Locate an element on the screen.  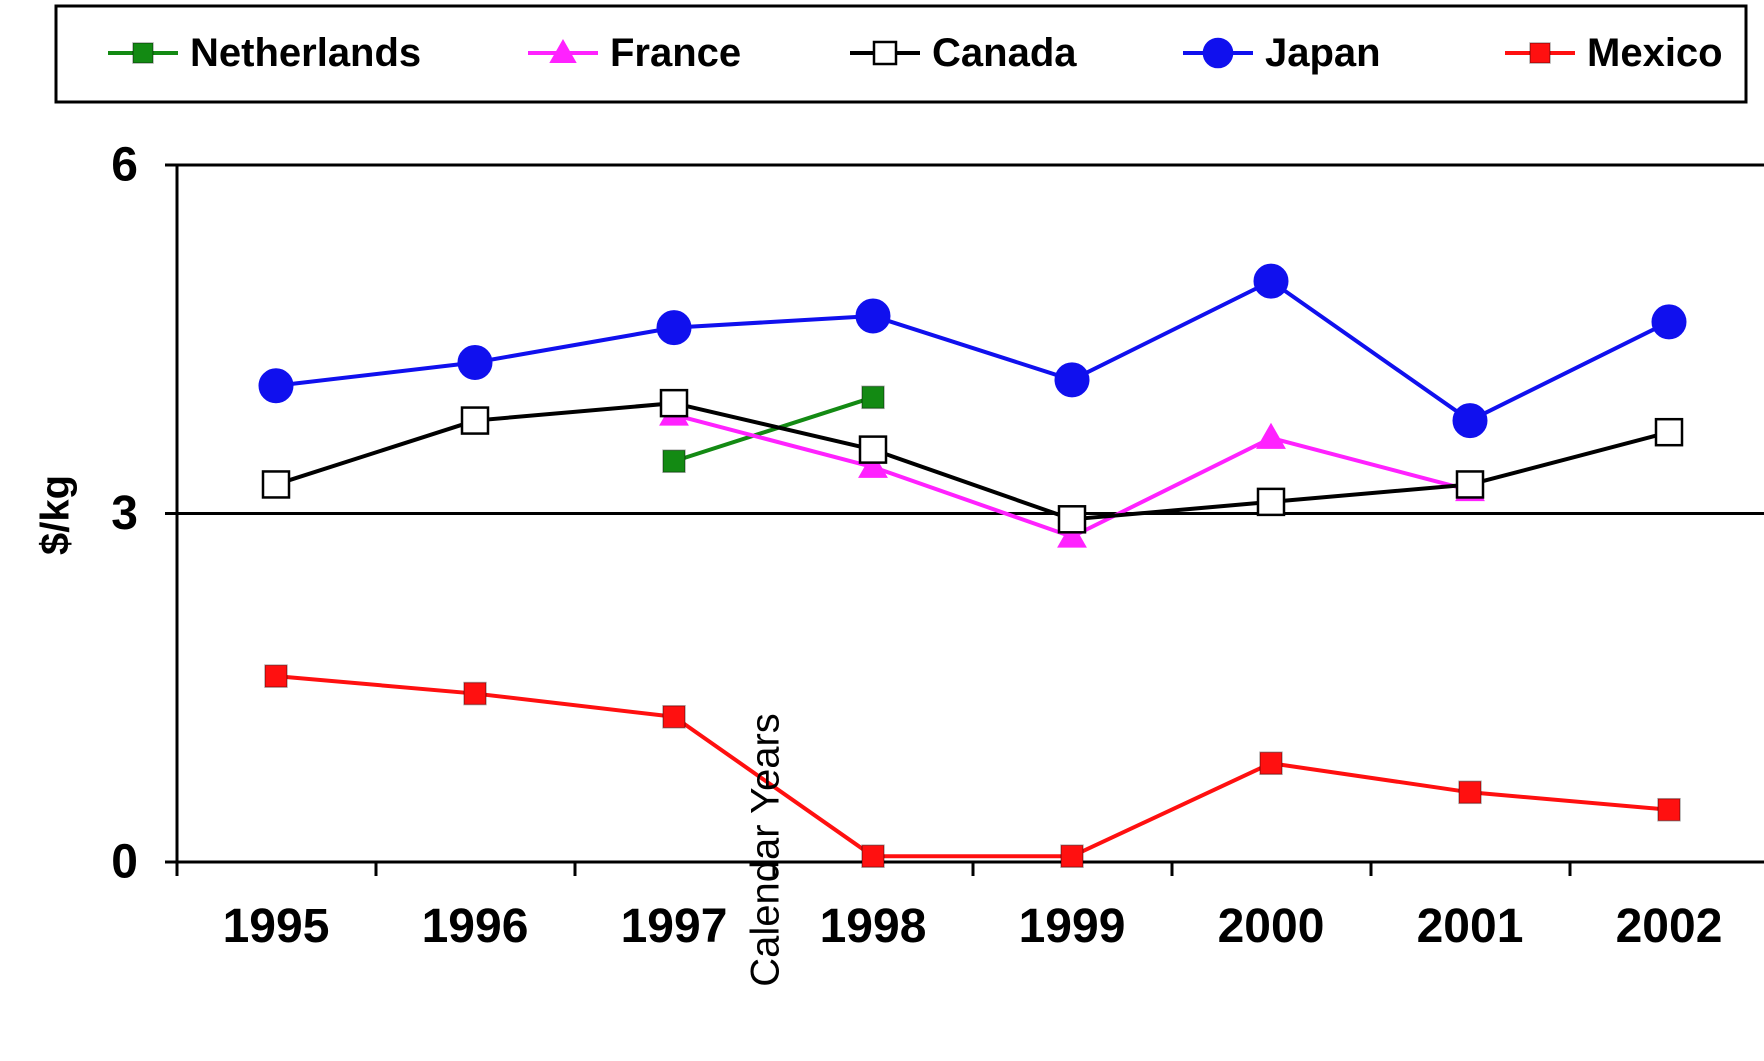
legend-label-france: France is located at coordinates (675, 53).